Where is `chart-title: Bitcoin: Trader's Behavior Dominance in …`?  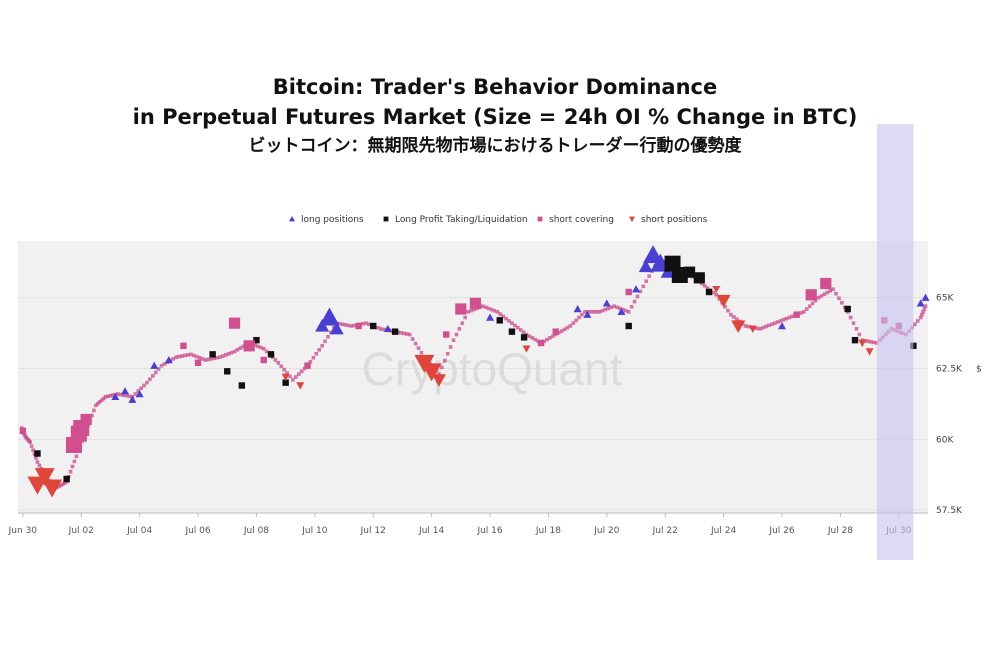
chart-title: Bitcoin: Trader's Behavior Dominance in … is located at coordinates (495, 116).